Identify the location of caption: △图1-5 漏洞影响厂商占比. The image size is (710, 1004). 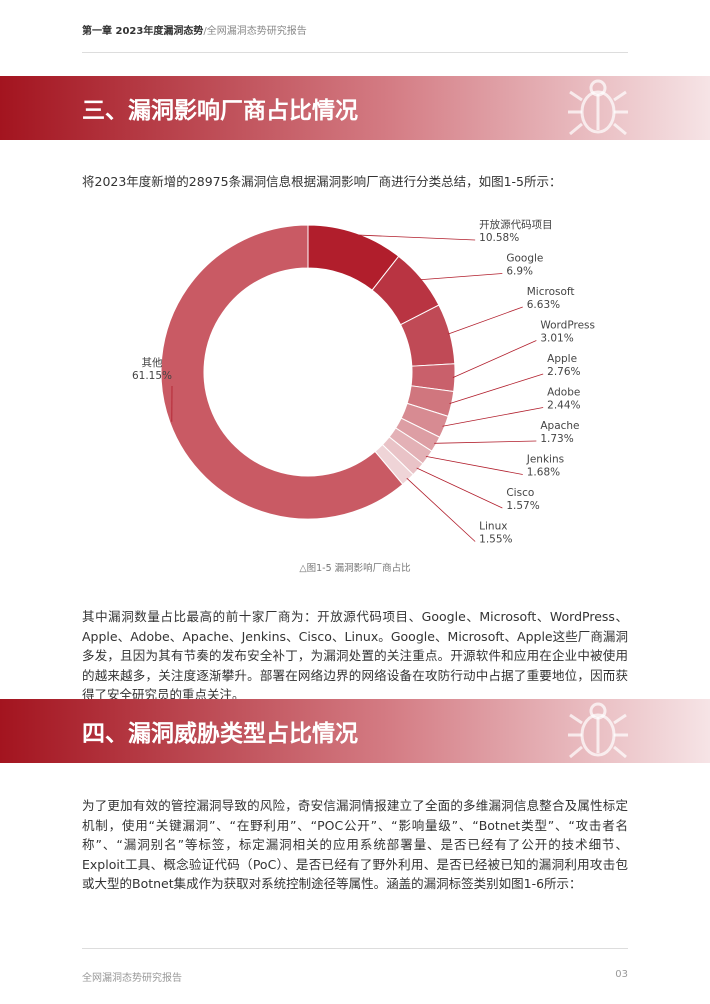
(355, 568).